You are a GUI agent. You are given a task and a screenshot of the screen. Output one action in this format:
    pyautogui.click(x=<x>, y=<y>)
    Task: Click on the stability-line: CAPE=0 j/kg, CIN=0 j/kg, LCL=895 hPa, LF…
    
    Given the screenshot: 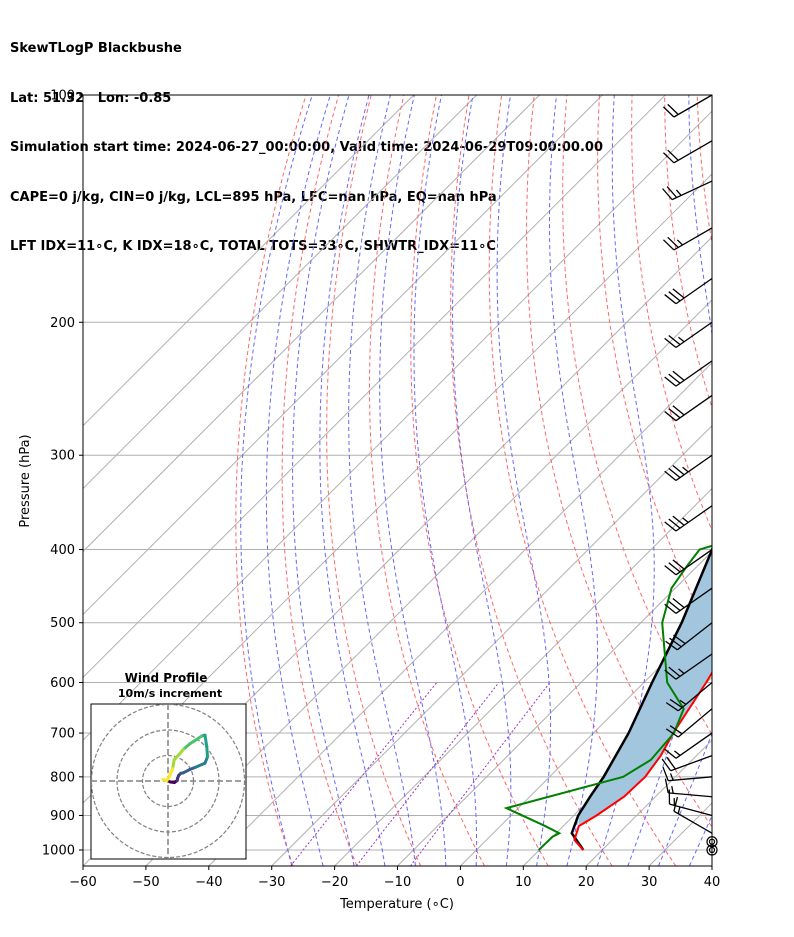 What is the action you would take?
    pyautogui.click(x=253, y=197)
    